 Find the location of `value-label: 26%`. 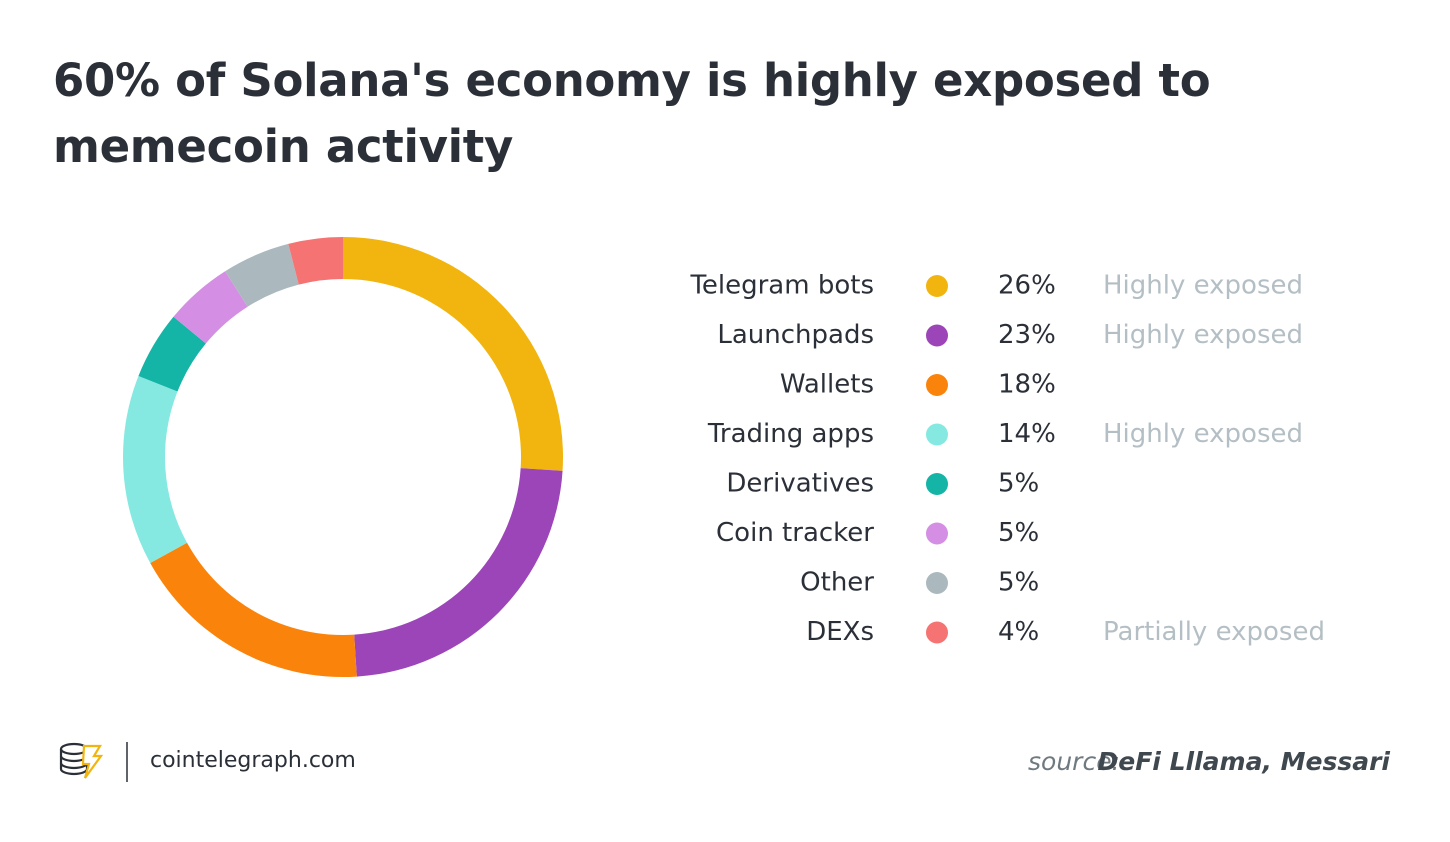

value-label: 26% is located at coordinates (1027, 286).